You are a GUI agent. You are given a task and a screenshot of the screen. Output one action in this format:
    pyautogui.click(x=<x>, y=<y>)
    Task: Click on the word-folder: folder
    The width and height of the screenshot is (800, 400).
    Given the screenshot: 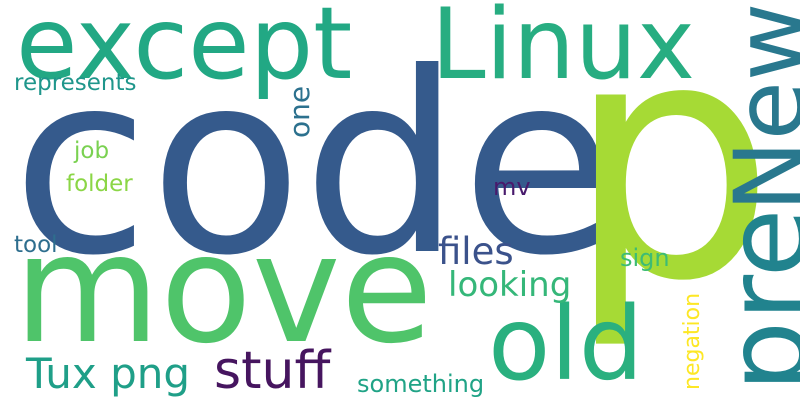 What is the action you would take?
    pyautogui.click(x=99, y=184)
    